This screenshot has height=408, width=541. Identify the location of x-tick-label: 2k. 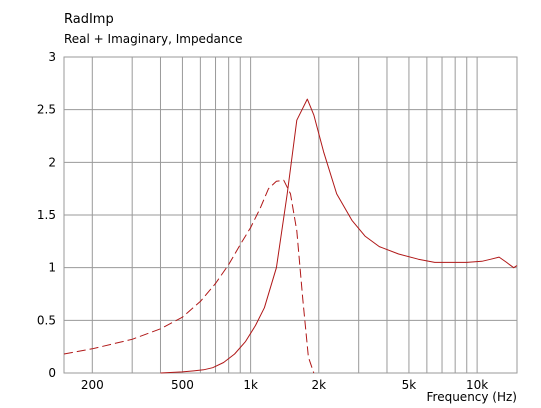
(319, 385).